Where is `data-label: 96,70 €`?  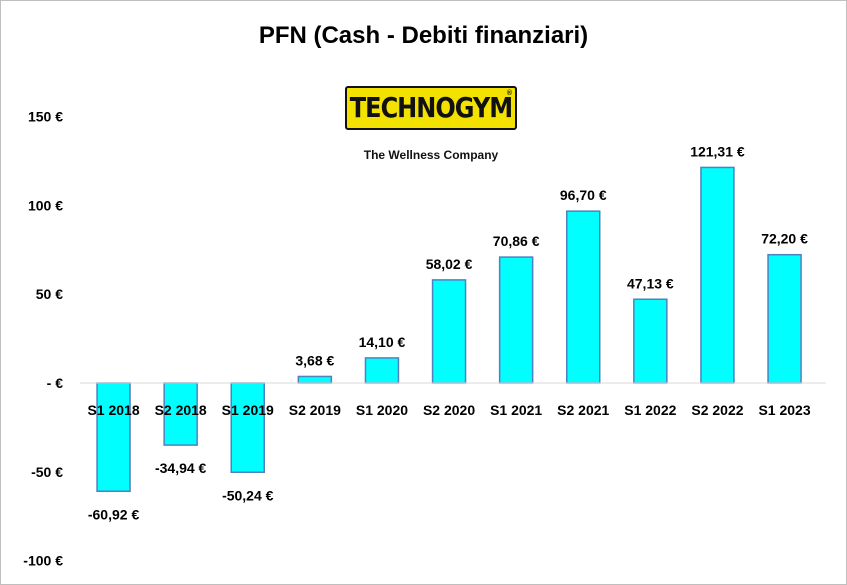
data-label: 96,70 € is located at coordinates (583, 195).